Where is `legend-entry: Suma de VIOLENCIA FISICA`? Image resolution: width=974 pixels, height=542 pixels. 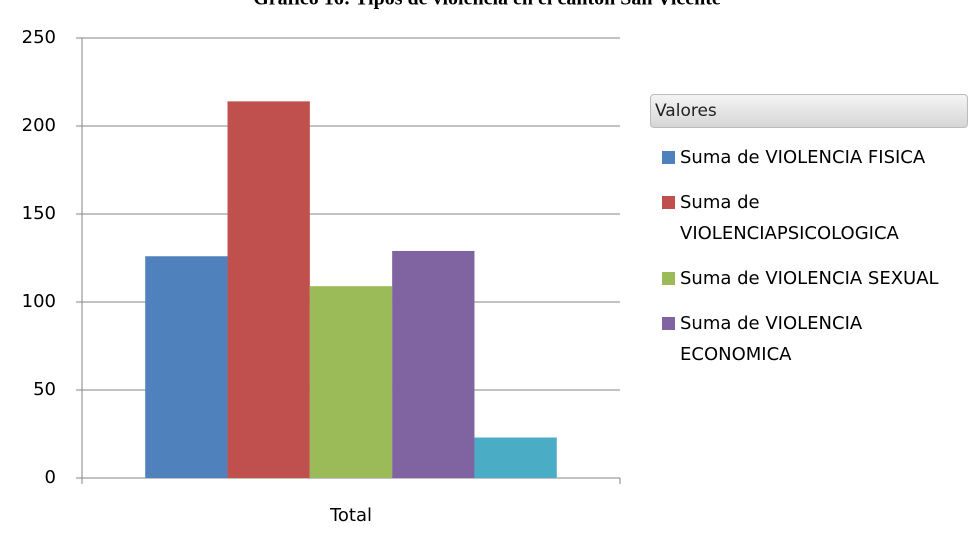 legend-entry: Suma de VIOLENCIA FISICA is located at coordinates (800, 157).